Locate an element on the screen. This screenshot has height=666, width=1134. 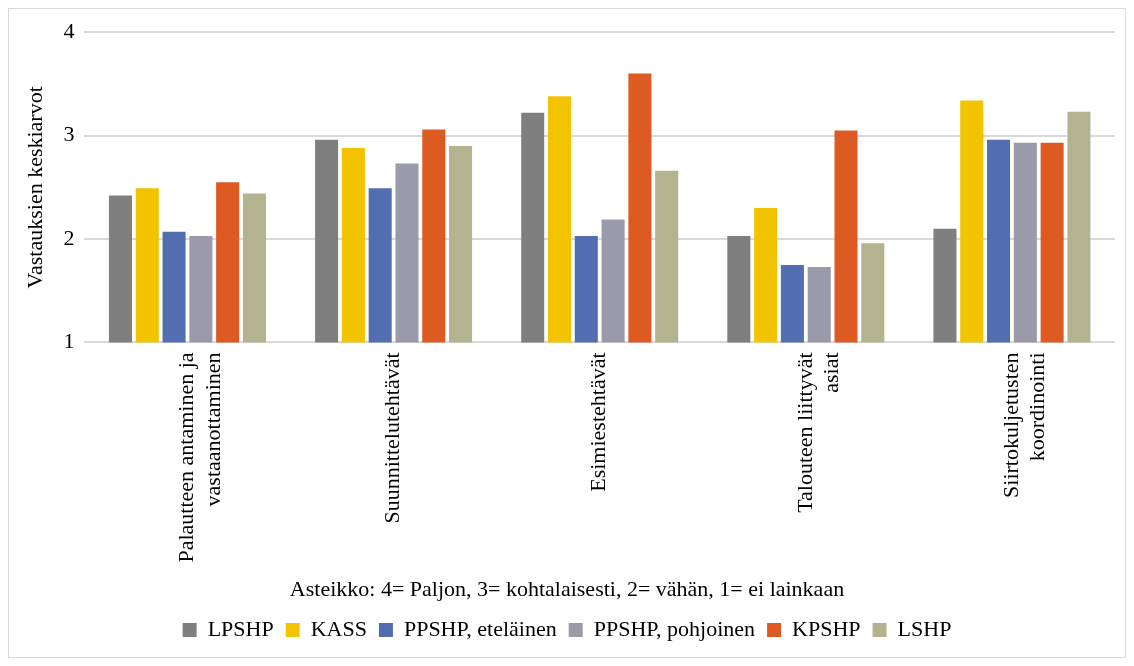
x-tick-label: Palautteen antaminen ja vastaanottaminen is located at coordinates (199, 457).